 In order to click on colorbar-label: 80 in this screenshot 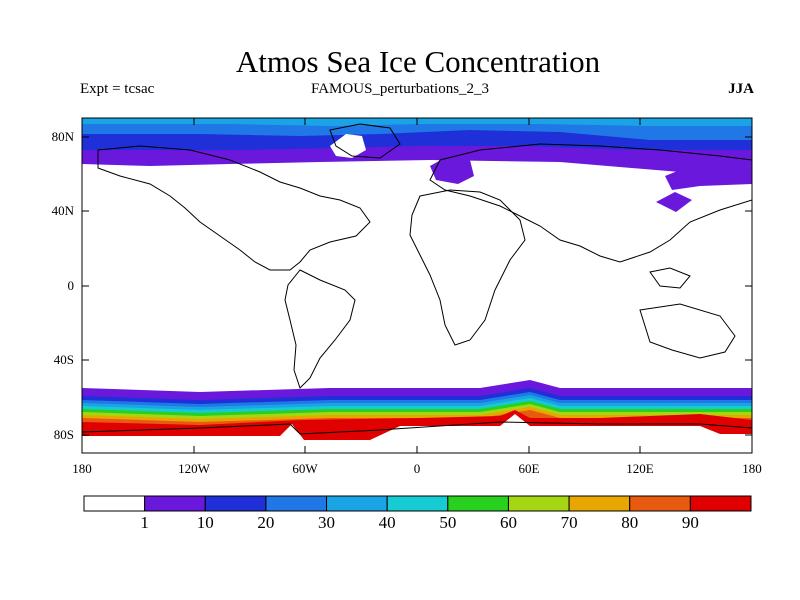, I will do `click(629, 522)`.